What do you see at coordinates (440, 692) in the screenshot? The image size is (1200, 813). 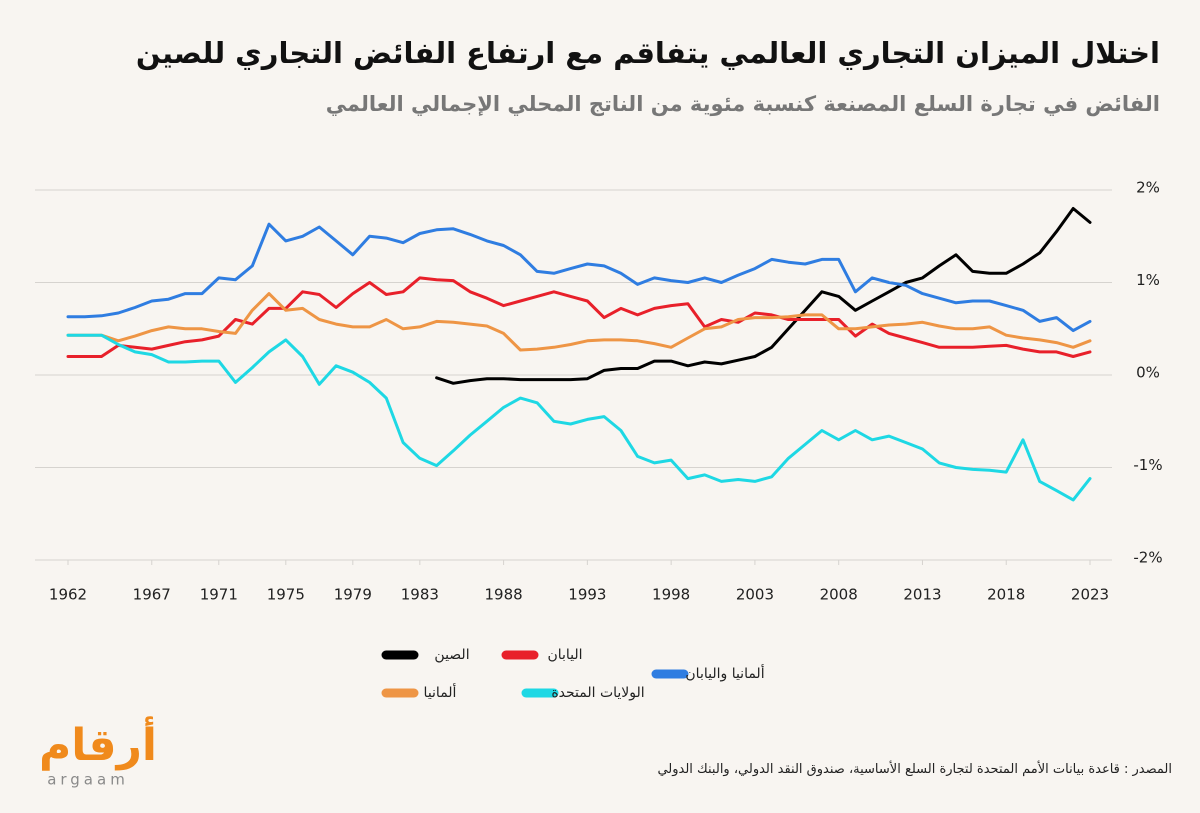 I see `legend-label: ألمانيا` at bounding box center [440, 692].